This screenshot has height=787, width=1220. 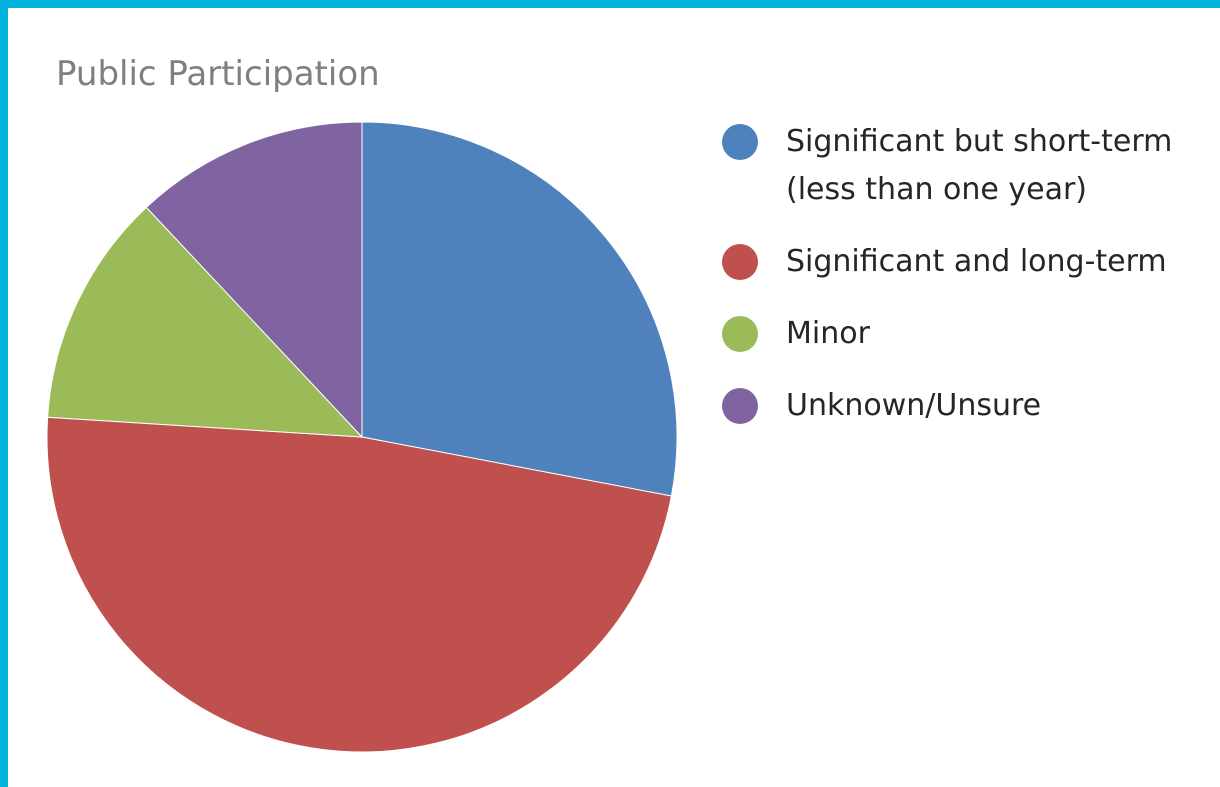 I want to click on legend-label: Unknown/Unsure, so click(x=914, y=405).